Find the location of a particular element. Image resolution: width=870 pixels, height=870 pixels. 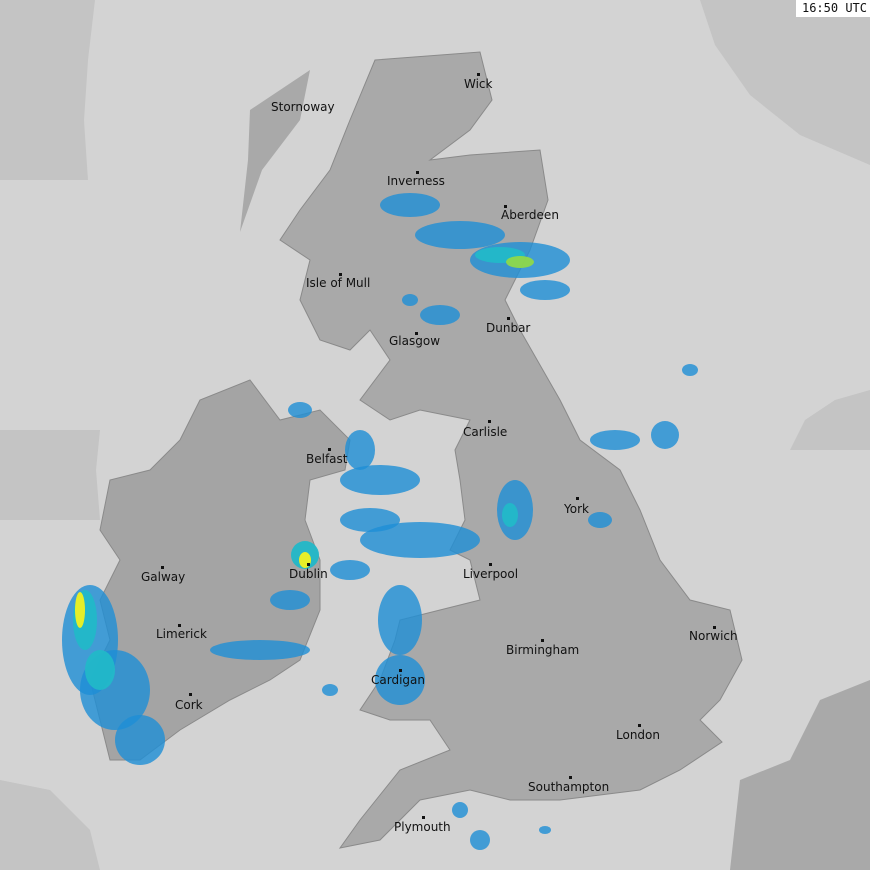

city-label: Plymouth is located at coordinates (422, 827).